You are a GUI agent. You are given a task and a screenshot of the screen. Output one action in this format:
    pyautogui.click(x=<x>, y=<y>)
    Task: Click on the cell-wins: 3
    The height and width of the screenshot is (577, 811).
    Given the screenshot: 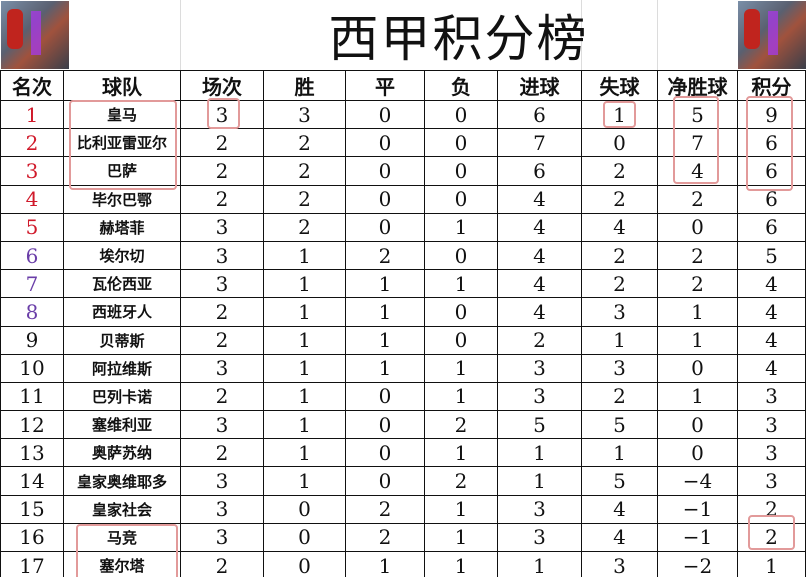 What is the action you would take?
    pyautogui.click(x=304, y=114)
    